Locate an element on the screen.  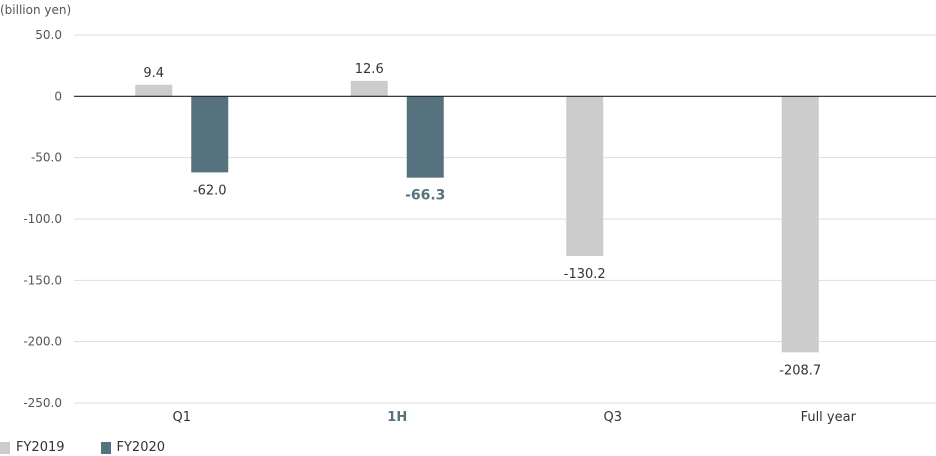
x-tick-label: 1H is located at coordinates (397, 417).